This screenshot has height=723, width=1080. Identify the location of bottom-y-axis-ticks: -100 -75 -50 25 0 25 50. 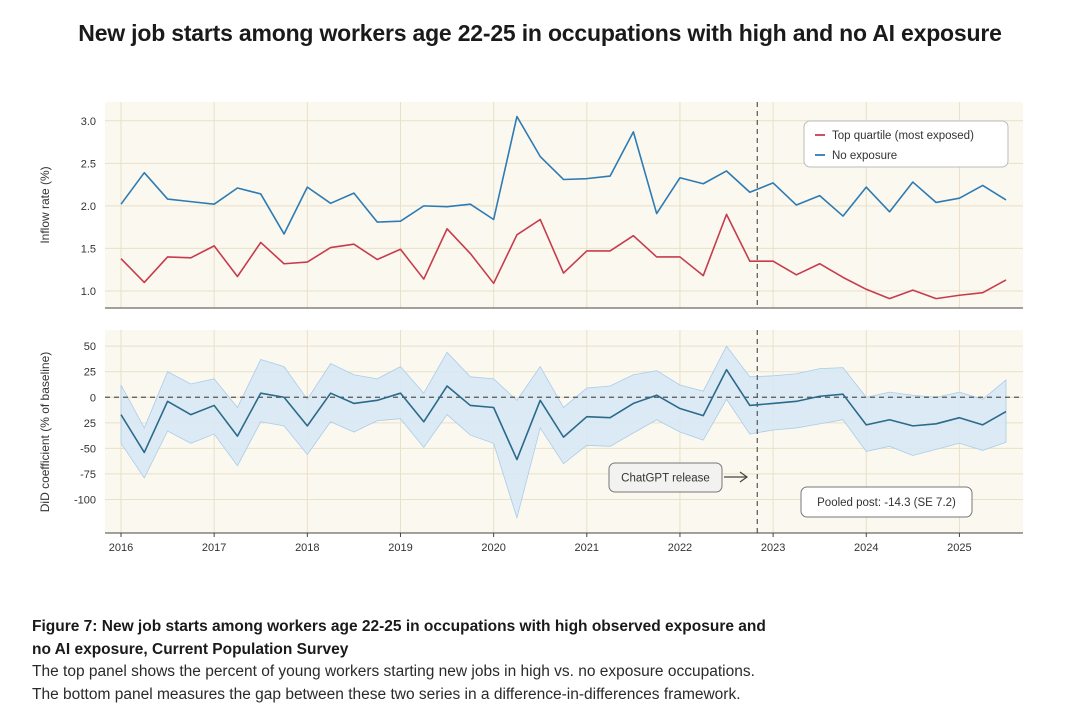
(85, 423).